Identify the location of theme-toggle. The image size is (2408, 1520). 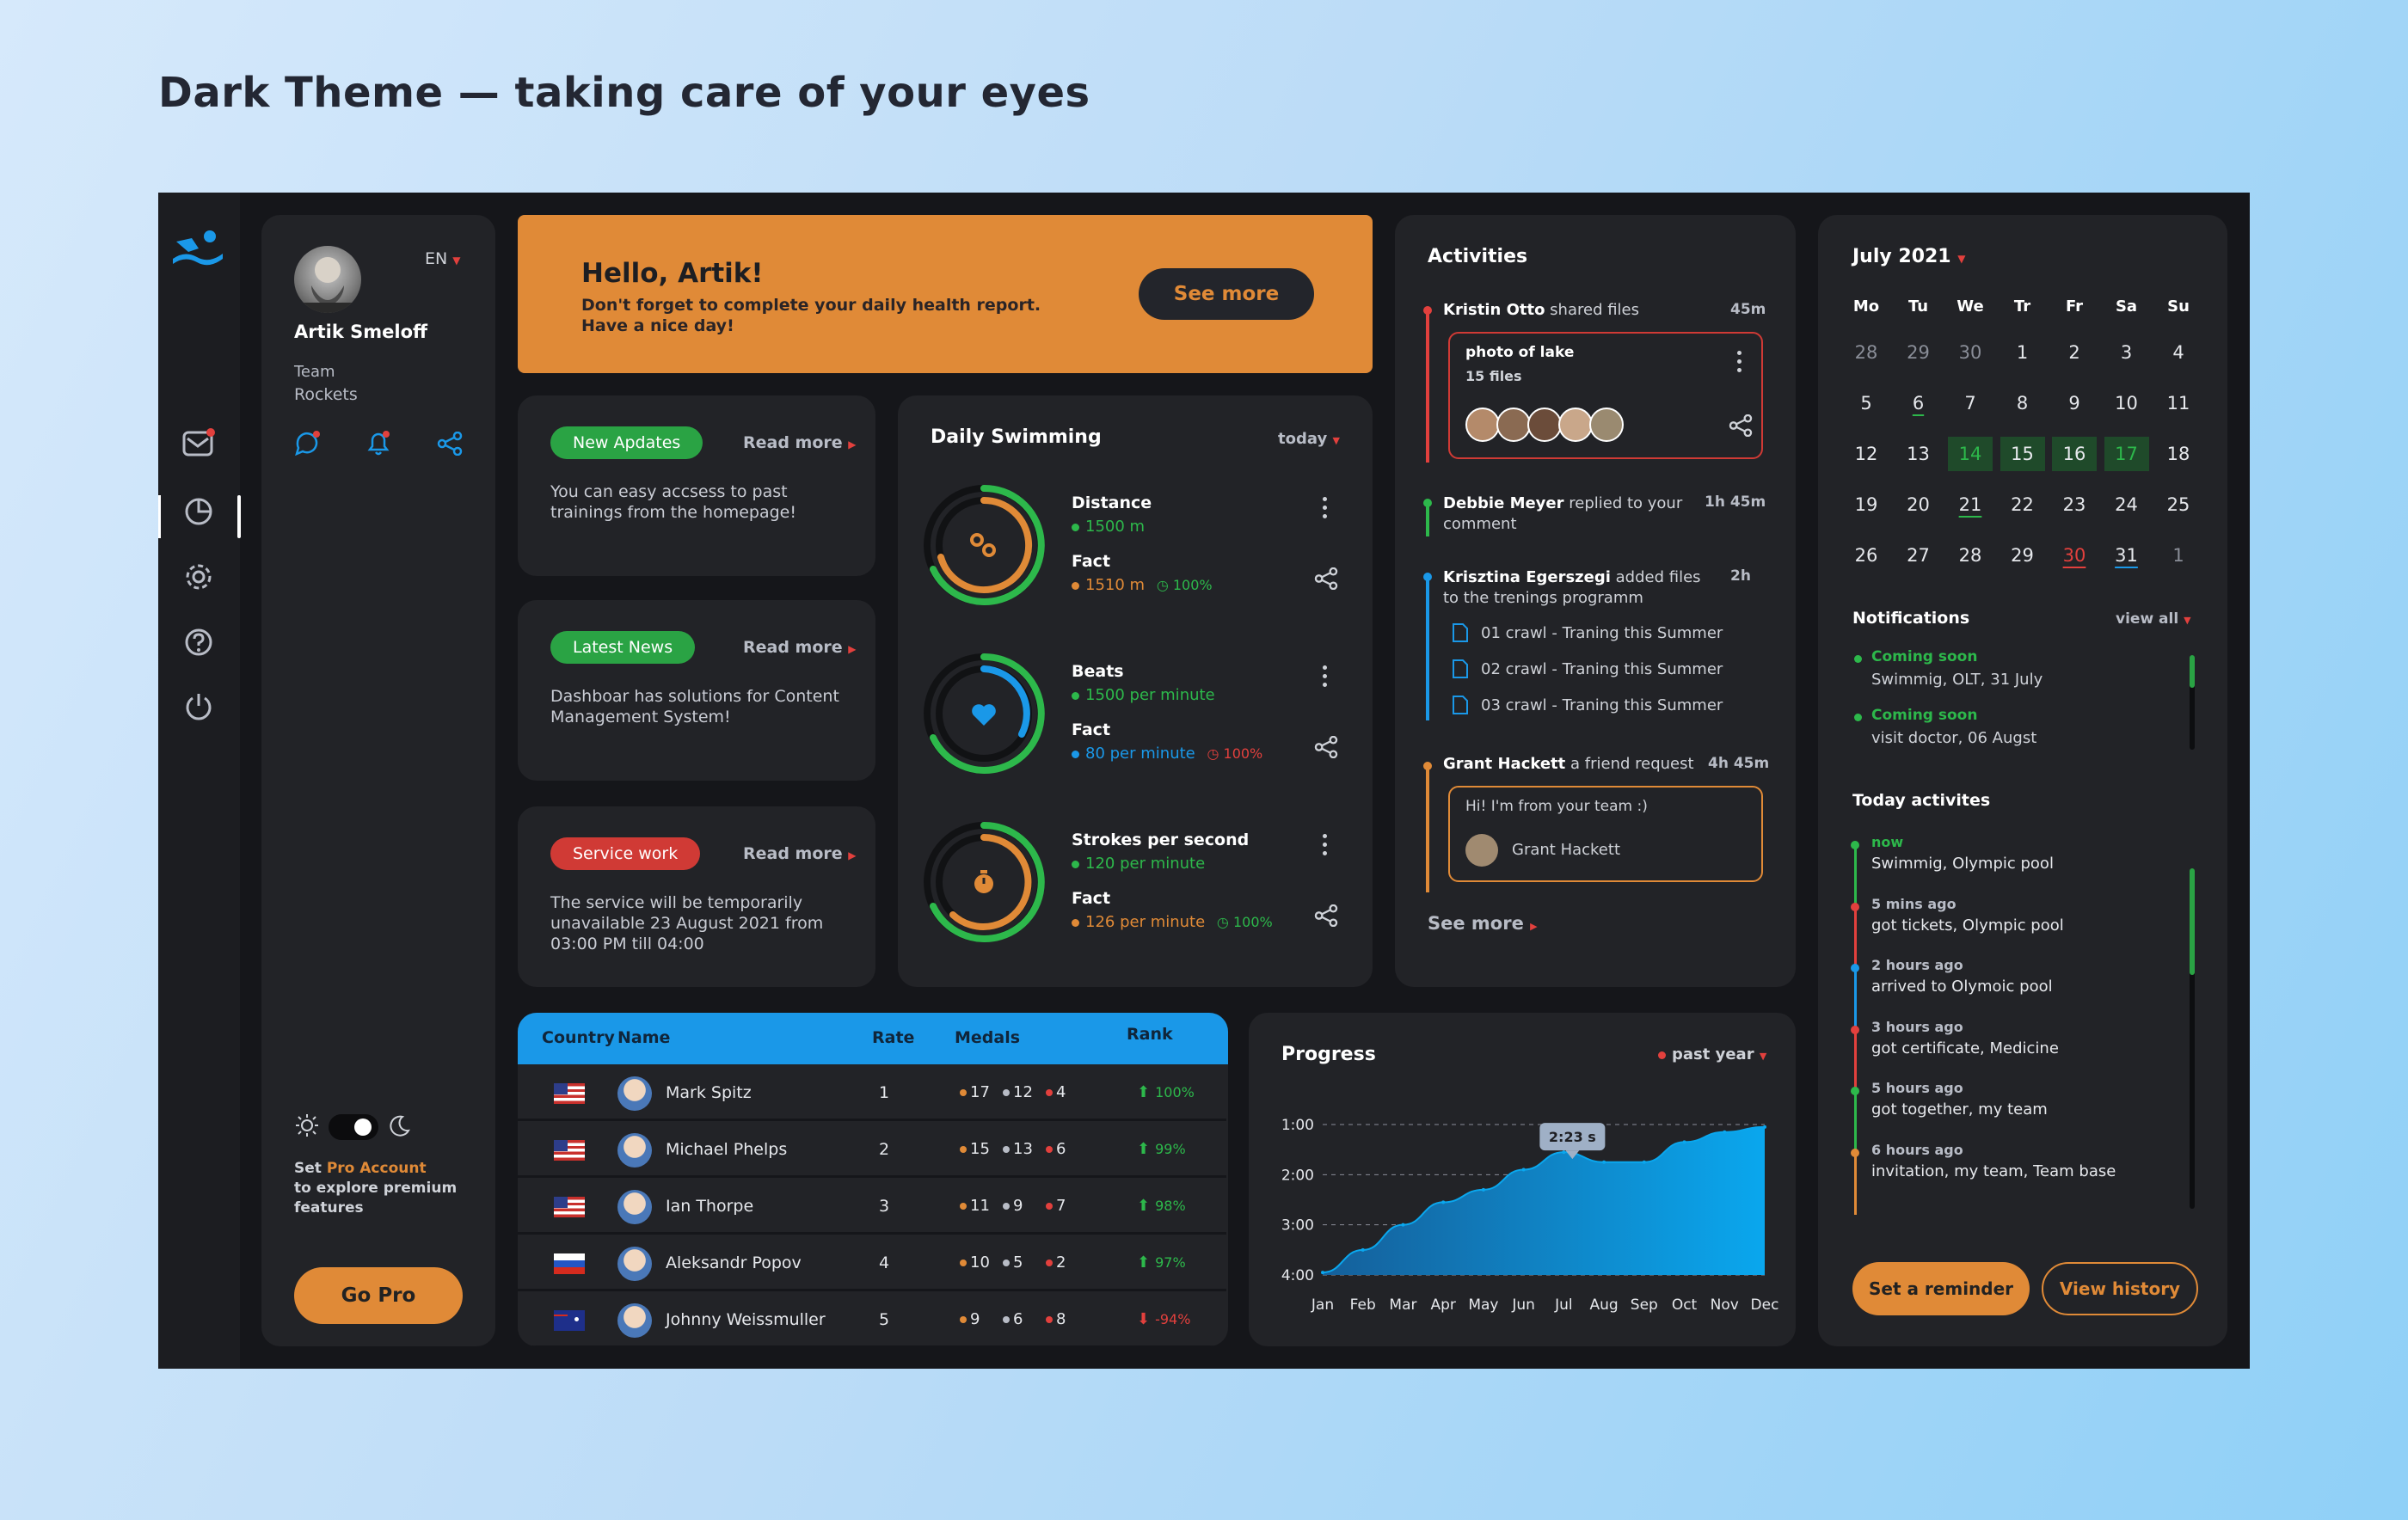
(354, 1127).